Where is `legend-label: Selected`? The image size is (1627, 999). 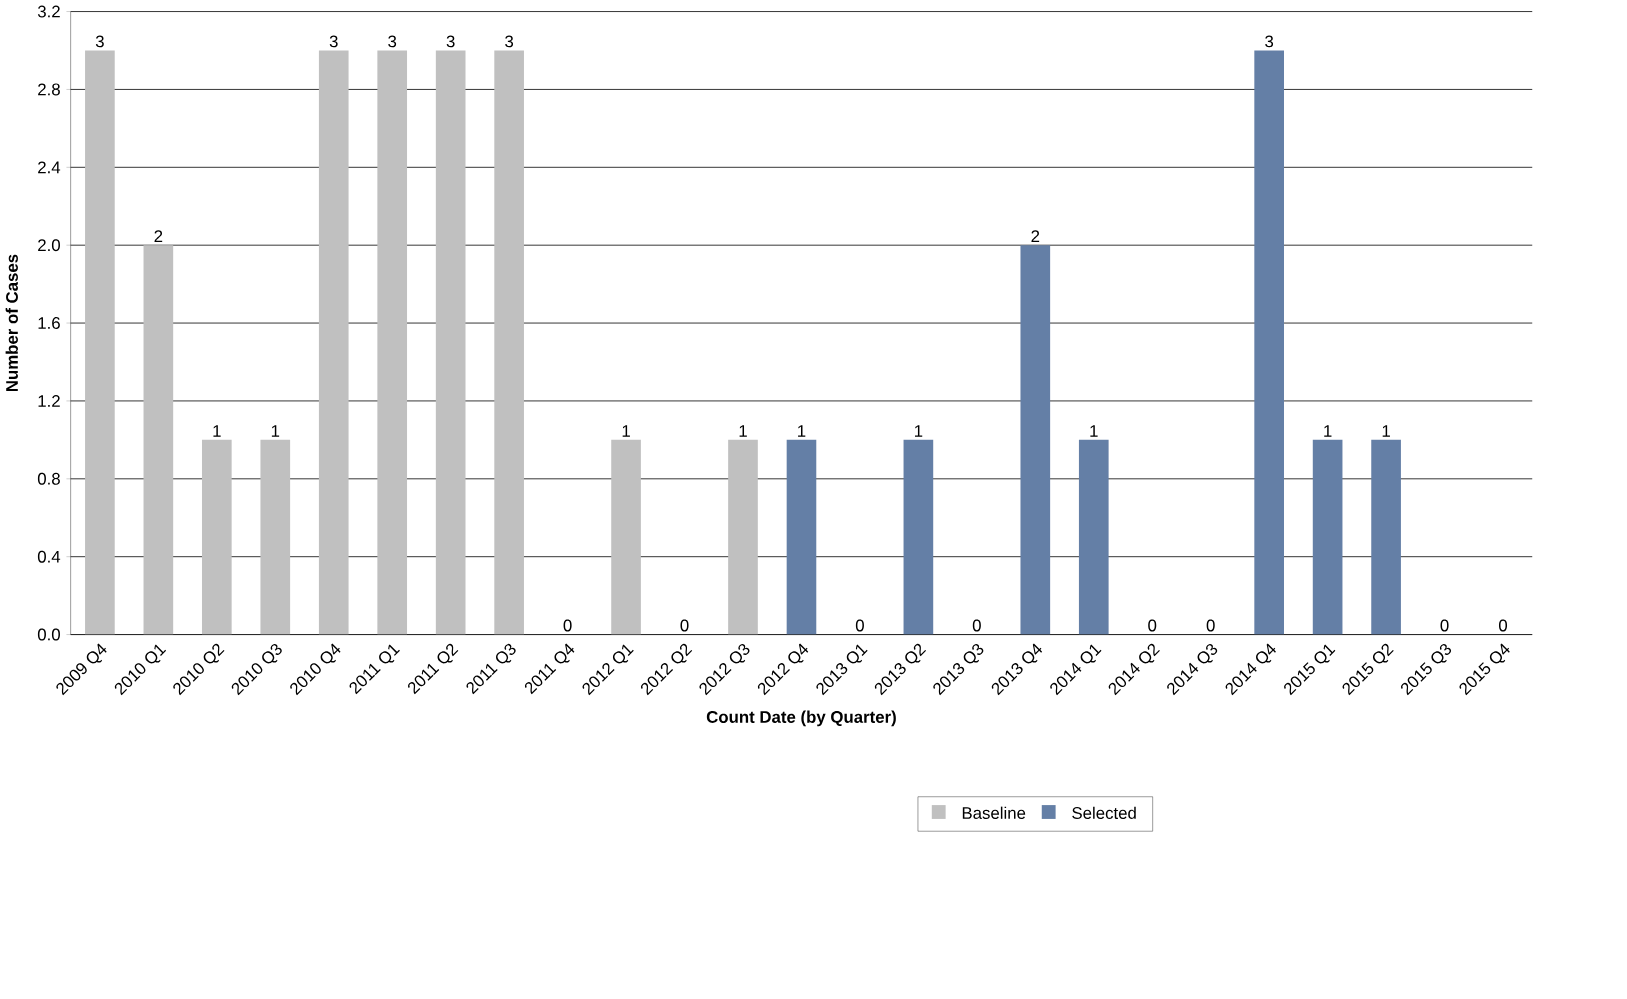 legend-label: Selected is located at coordinates (1104, 813).